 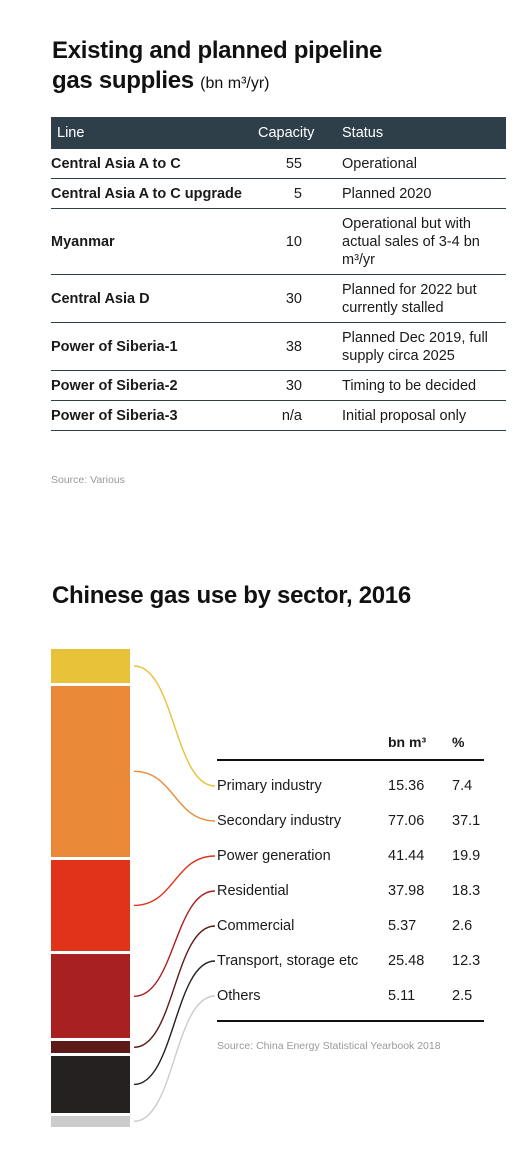 What do you see at coordinates (424, 193) in the screenshot?
I see `status-cell: Planned 2020` at bounding box center [424, 193].